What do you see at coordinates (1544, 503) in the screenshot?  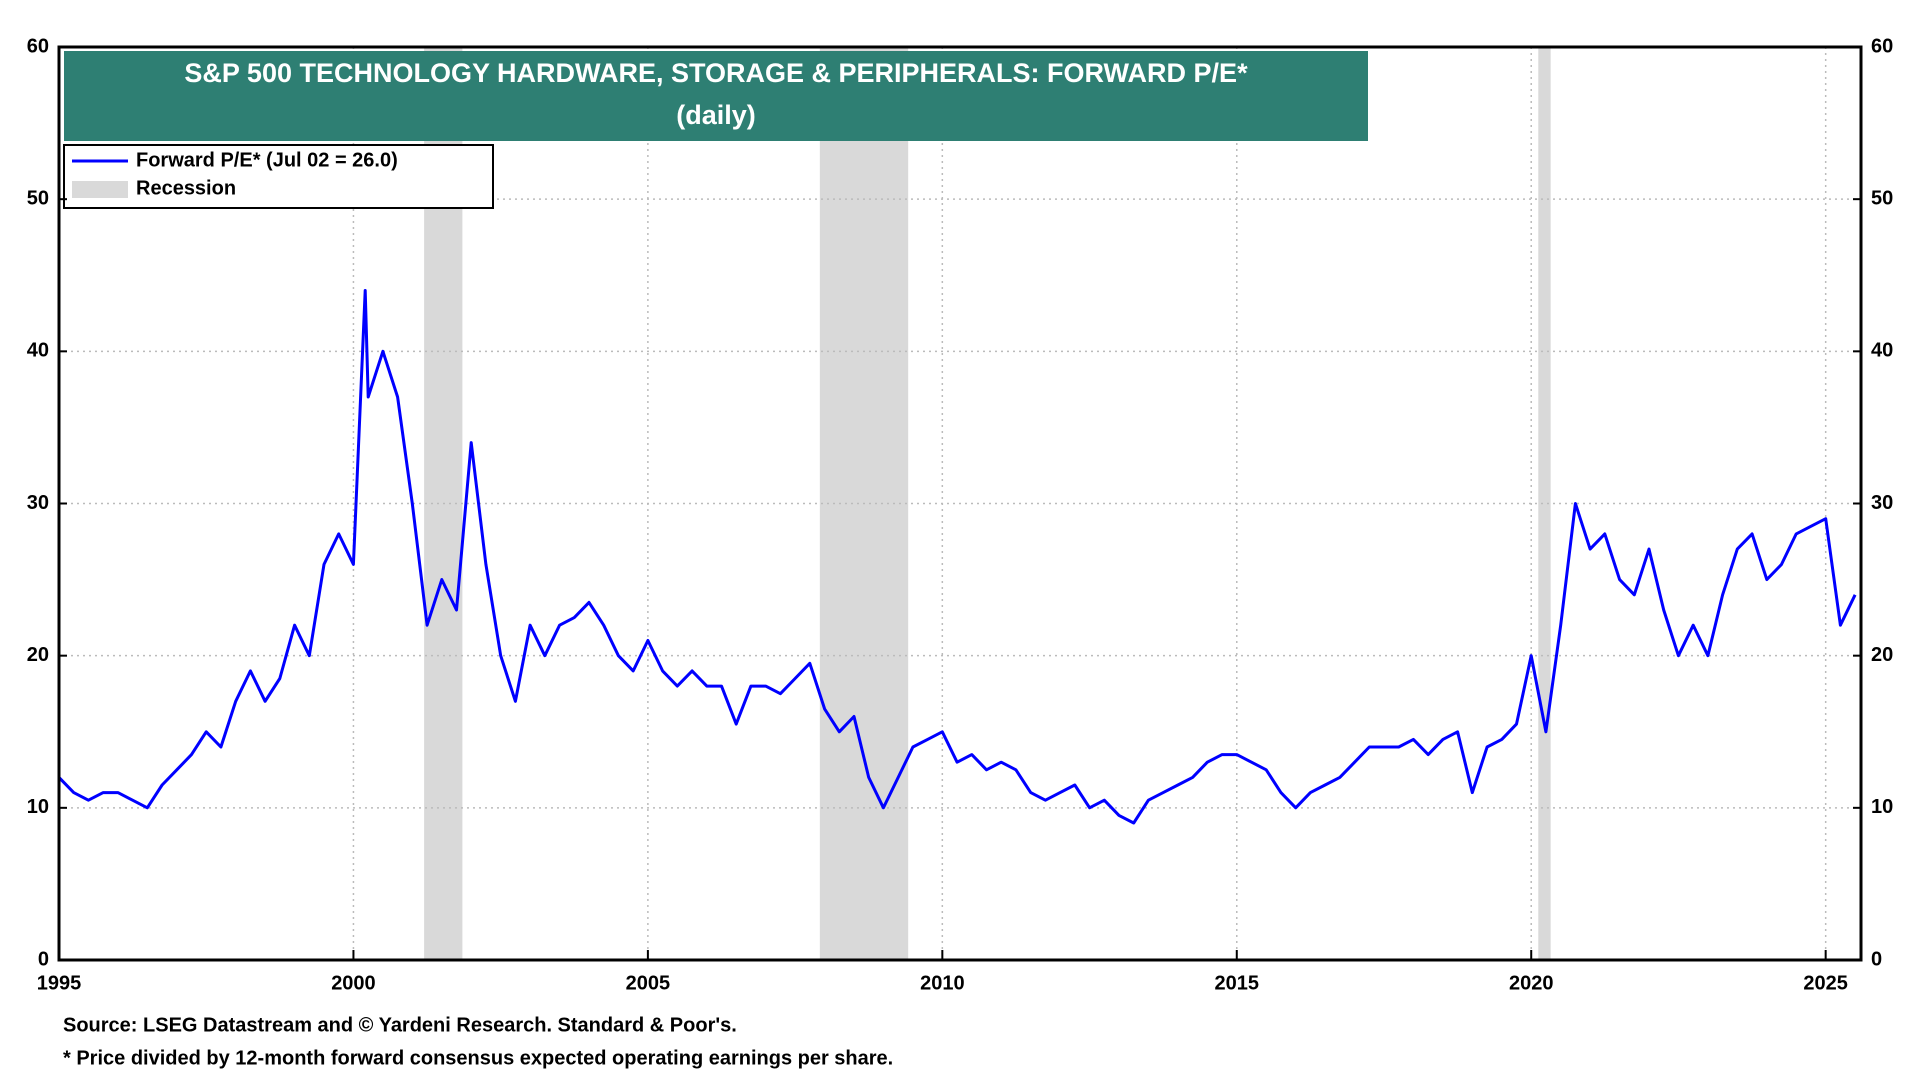 I see `recession-band` at bounding box center [1544, 503].